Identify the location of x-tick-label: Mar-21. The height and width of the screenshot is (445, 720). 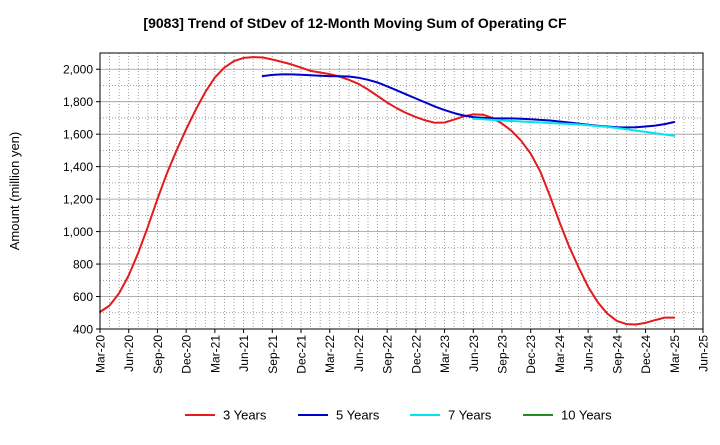
(215, 354).